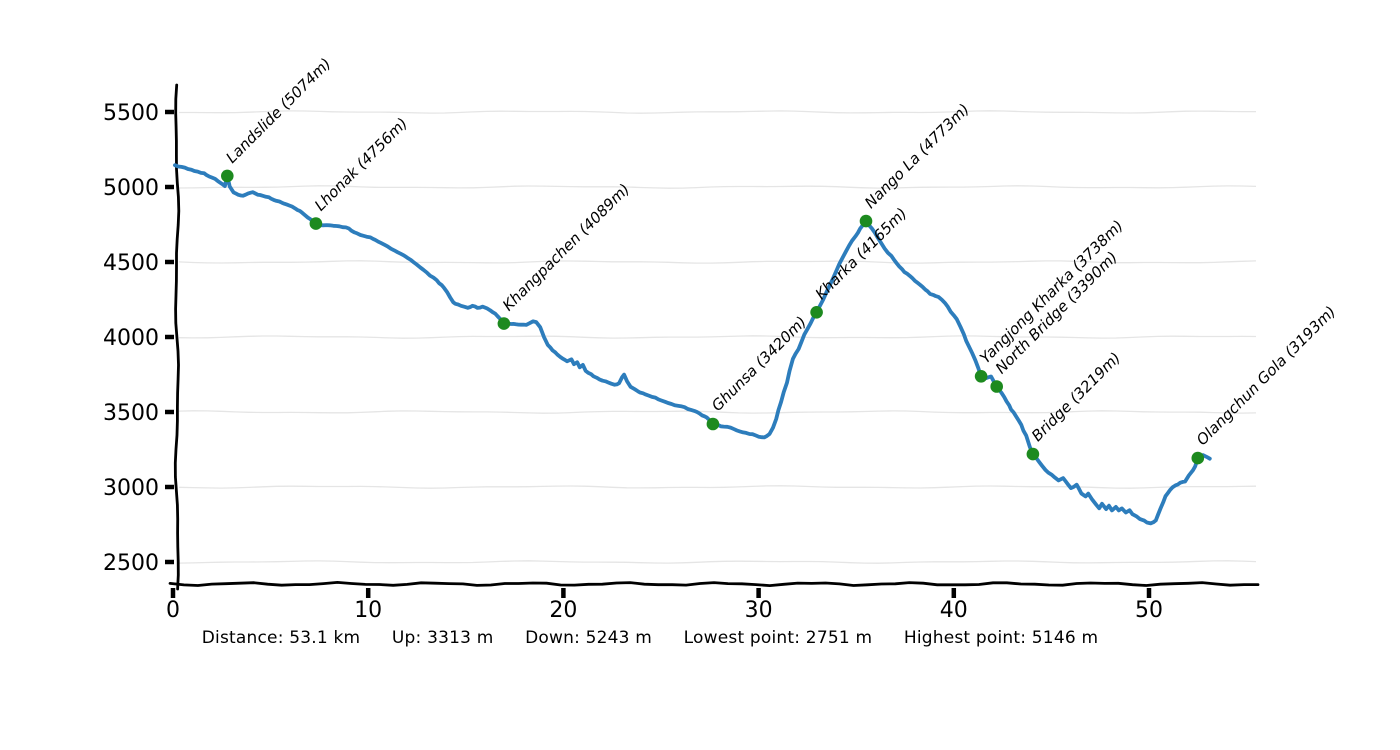  What do you see at coordinates (566, 247) in the screenshot?
I see `waypoint-label-3: Khangpachen (4089m)` at bounding box center [566, 247].